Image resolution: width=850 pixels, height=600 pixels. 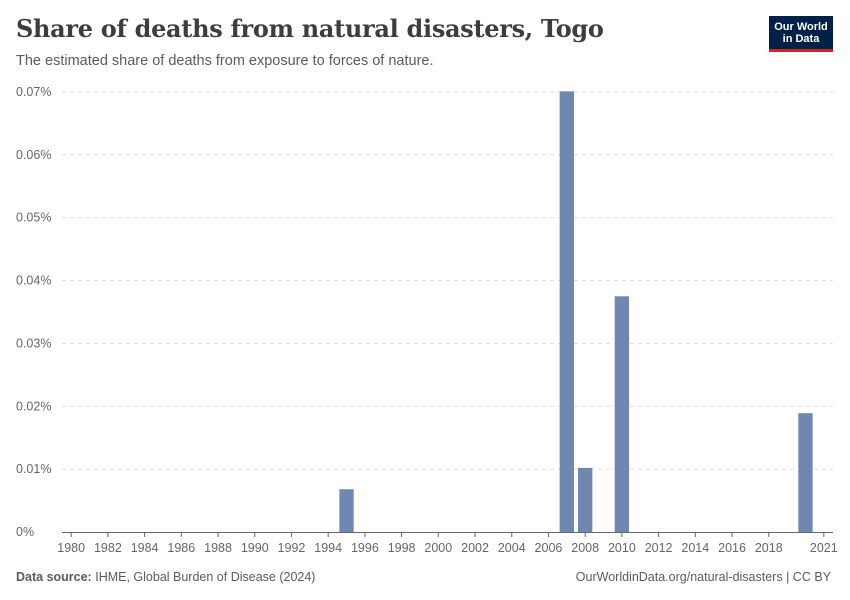 I want to click on x-tick-label: 2018, so click(x=769, y=548).